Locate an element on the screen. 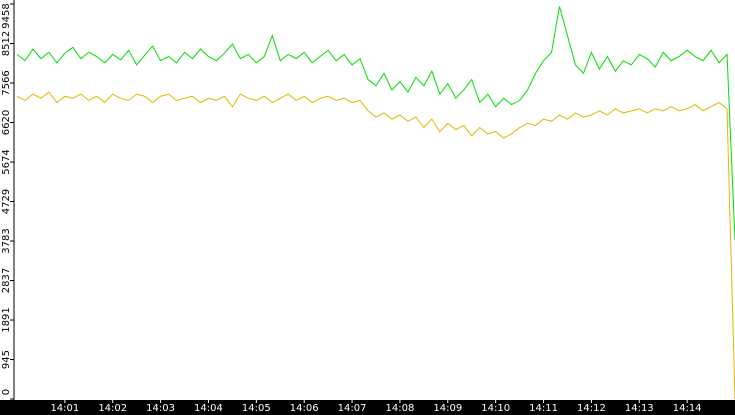 The height and width of the screenshot is (415, 735). y-tick-label: 945 is located at coordinates (6, 359).